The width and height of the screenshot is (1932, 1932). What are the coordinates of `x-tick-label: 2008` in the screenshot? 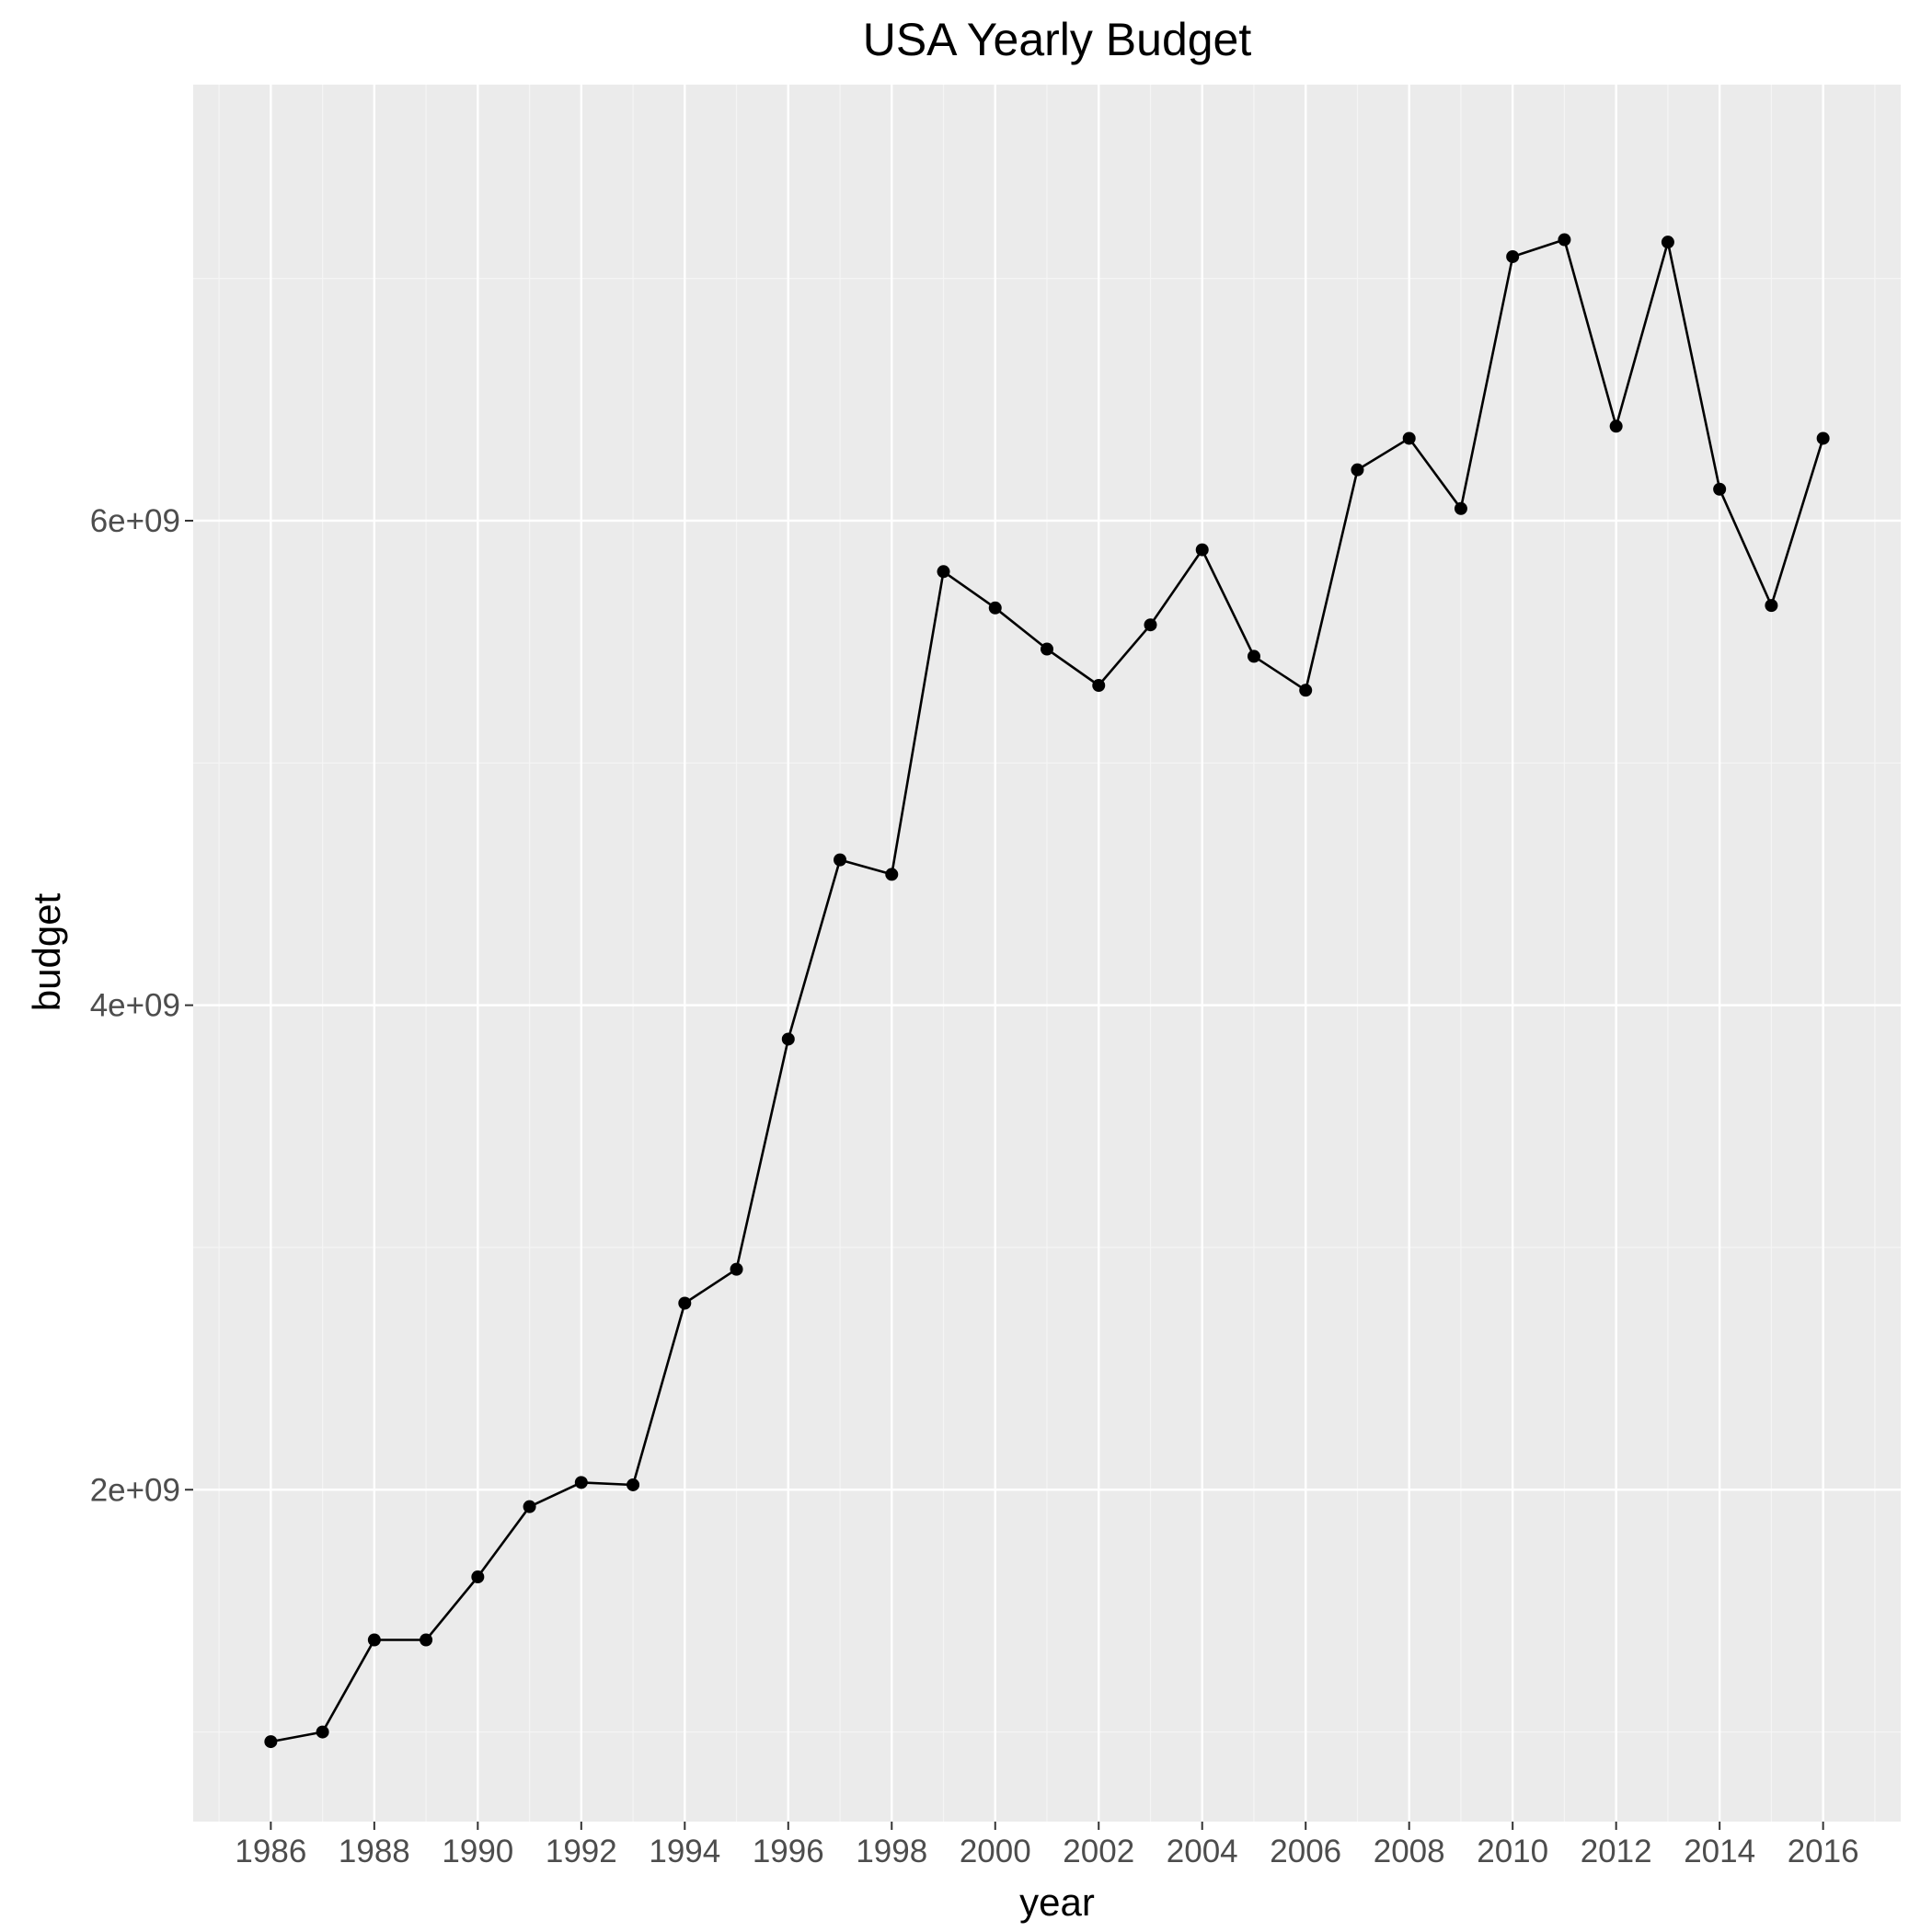 It's located at (1409, 1851).